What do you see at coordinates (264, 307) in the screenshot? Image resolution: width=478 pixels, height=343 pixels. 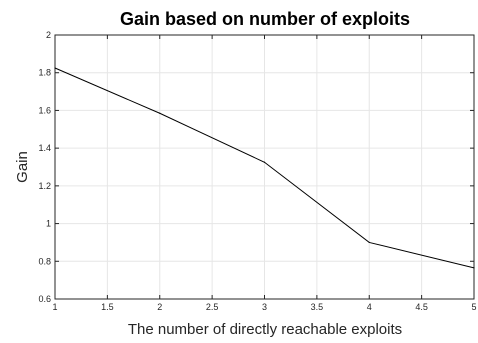 I see `x-tick-label: 3` at bounding box center [264, 307].